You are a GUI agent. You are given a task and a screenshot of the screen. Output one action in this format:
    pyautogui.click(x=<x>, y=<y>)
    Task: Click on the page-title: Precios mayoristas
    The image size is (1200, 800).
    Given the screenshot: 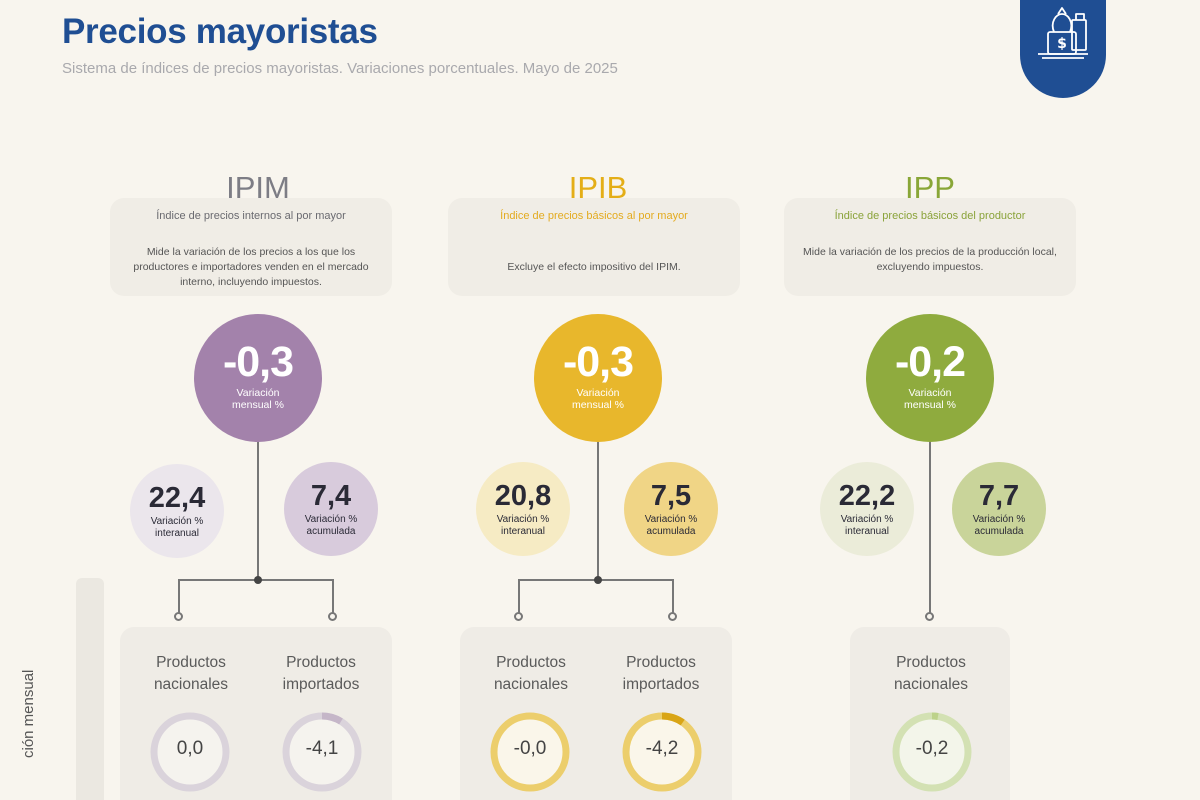 What is the action you would take?
    pyautogui.click(x=220, y=31)
    